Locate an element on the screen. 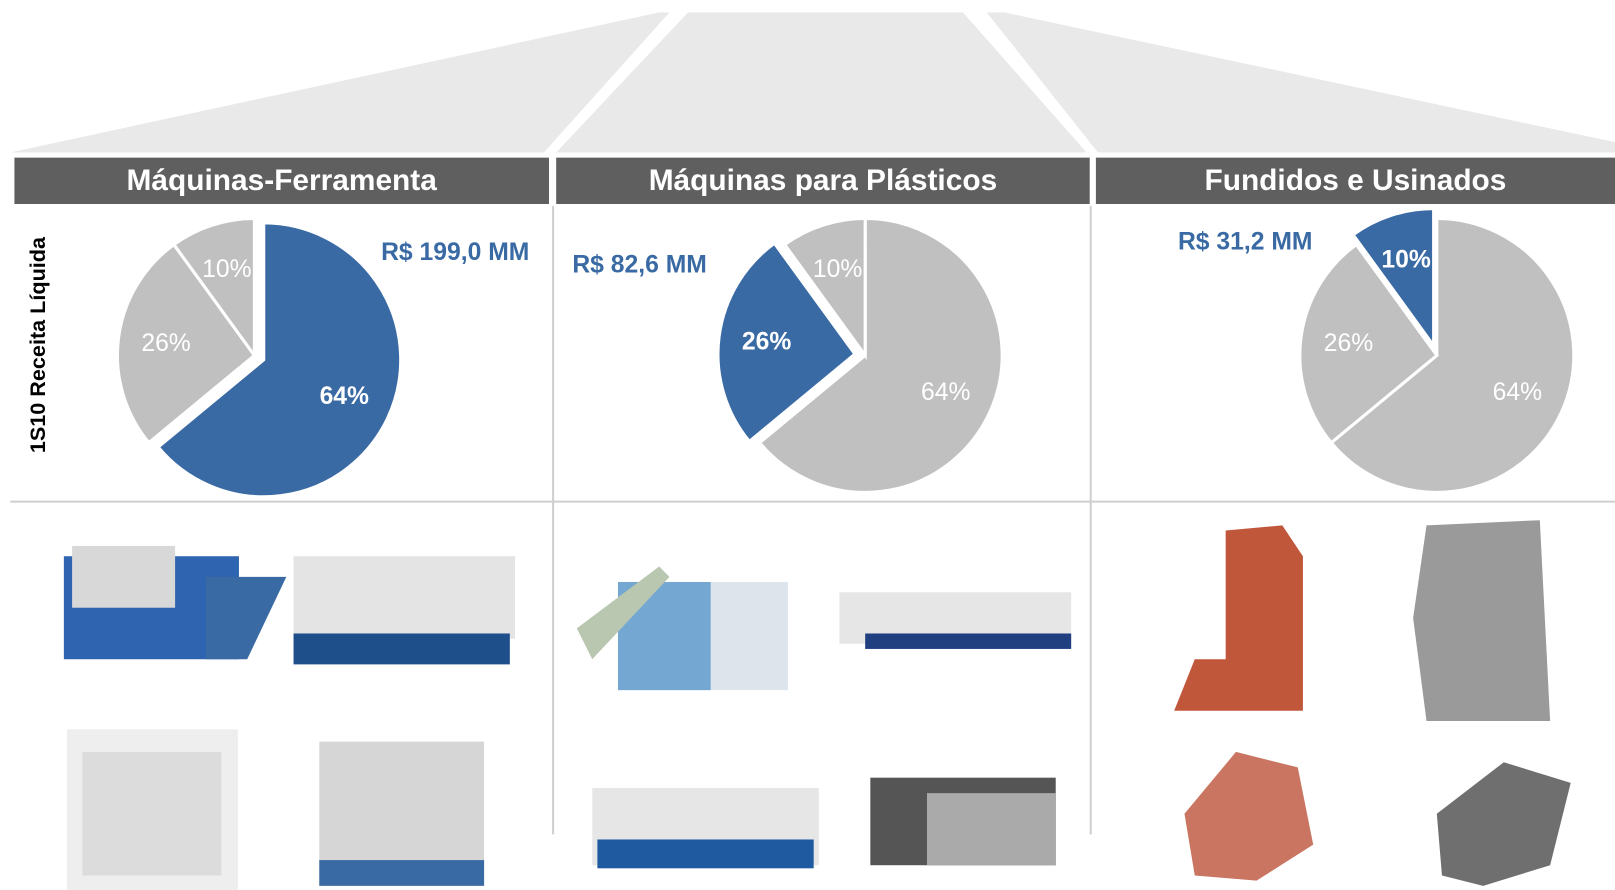 The width and height of the screenshot is (1615, 890). chart-title: Máquinas-Ferramenta is located at coordinates (282, 180).